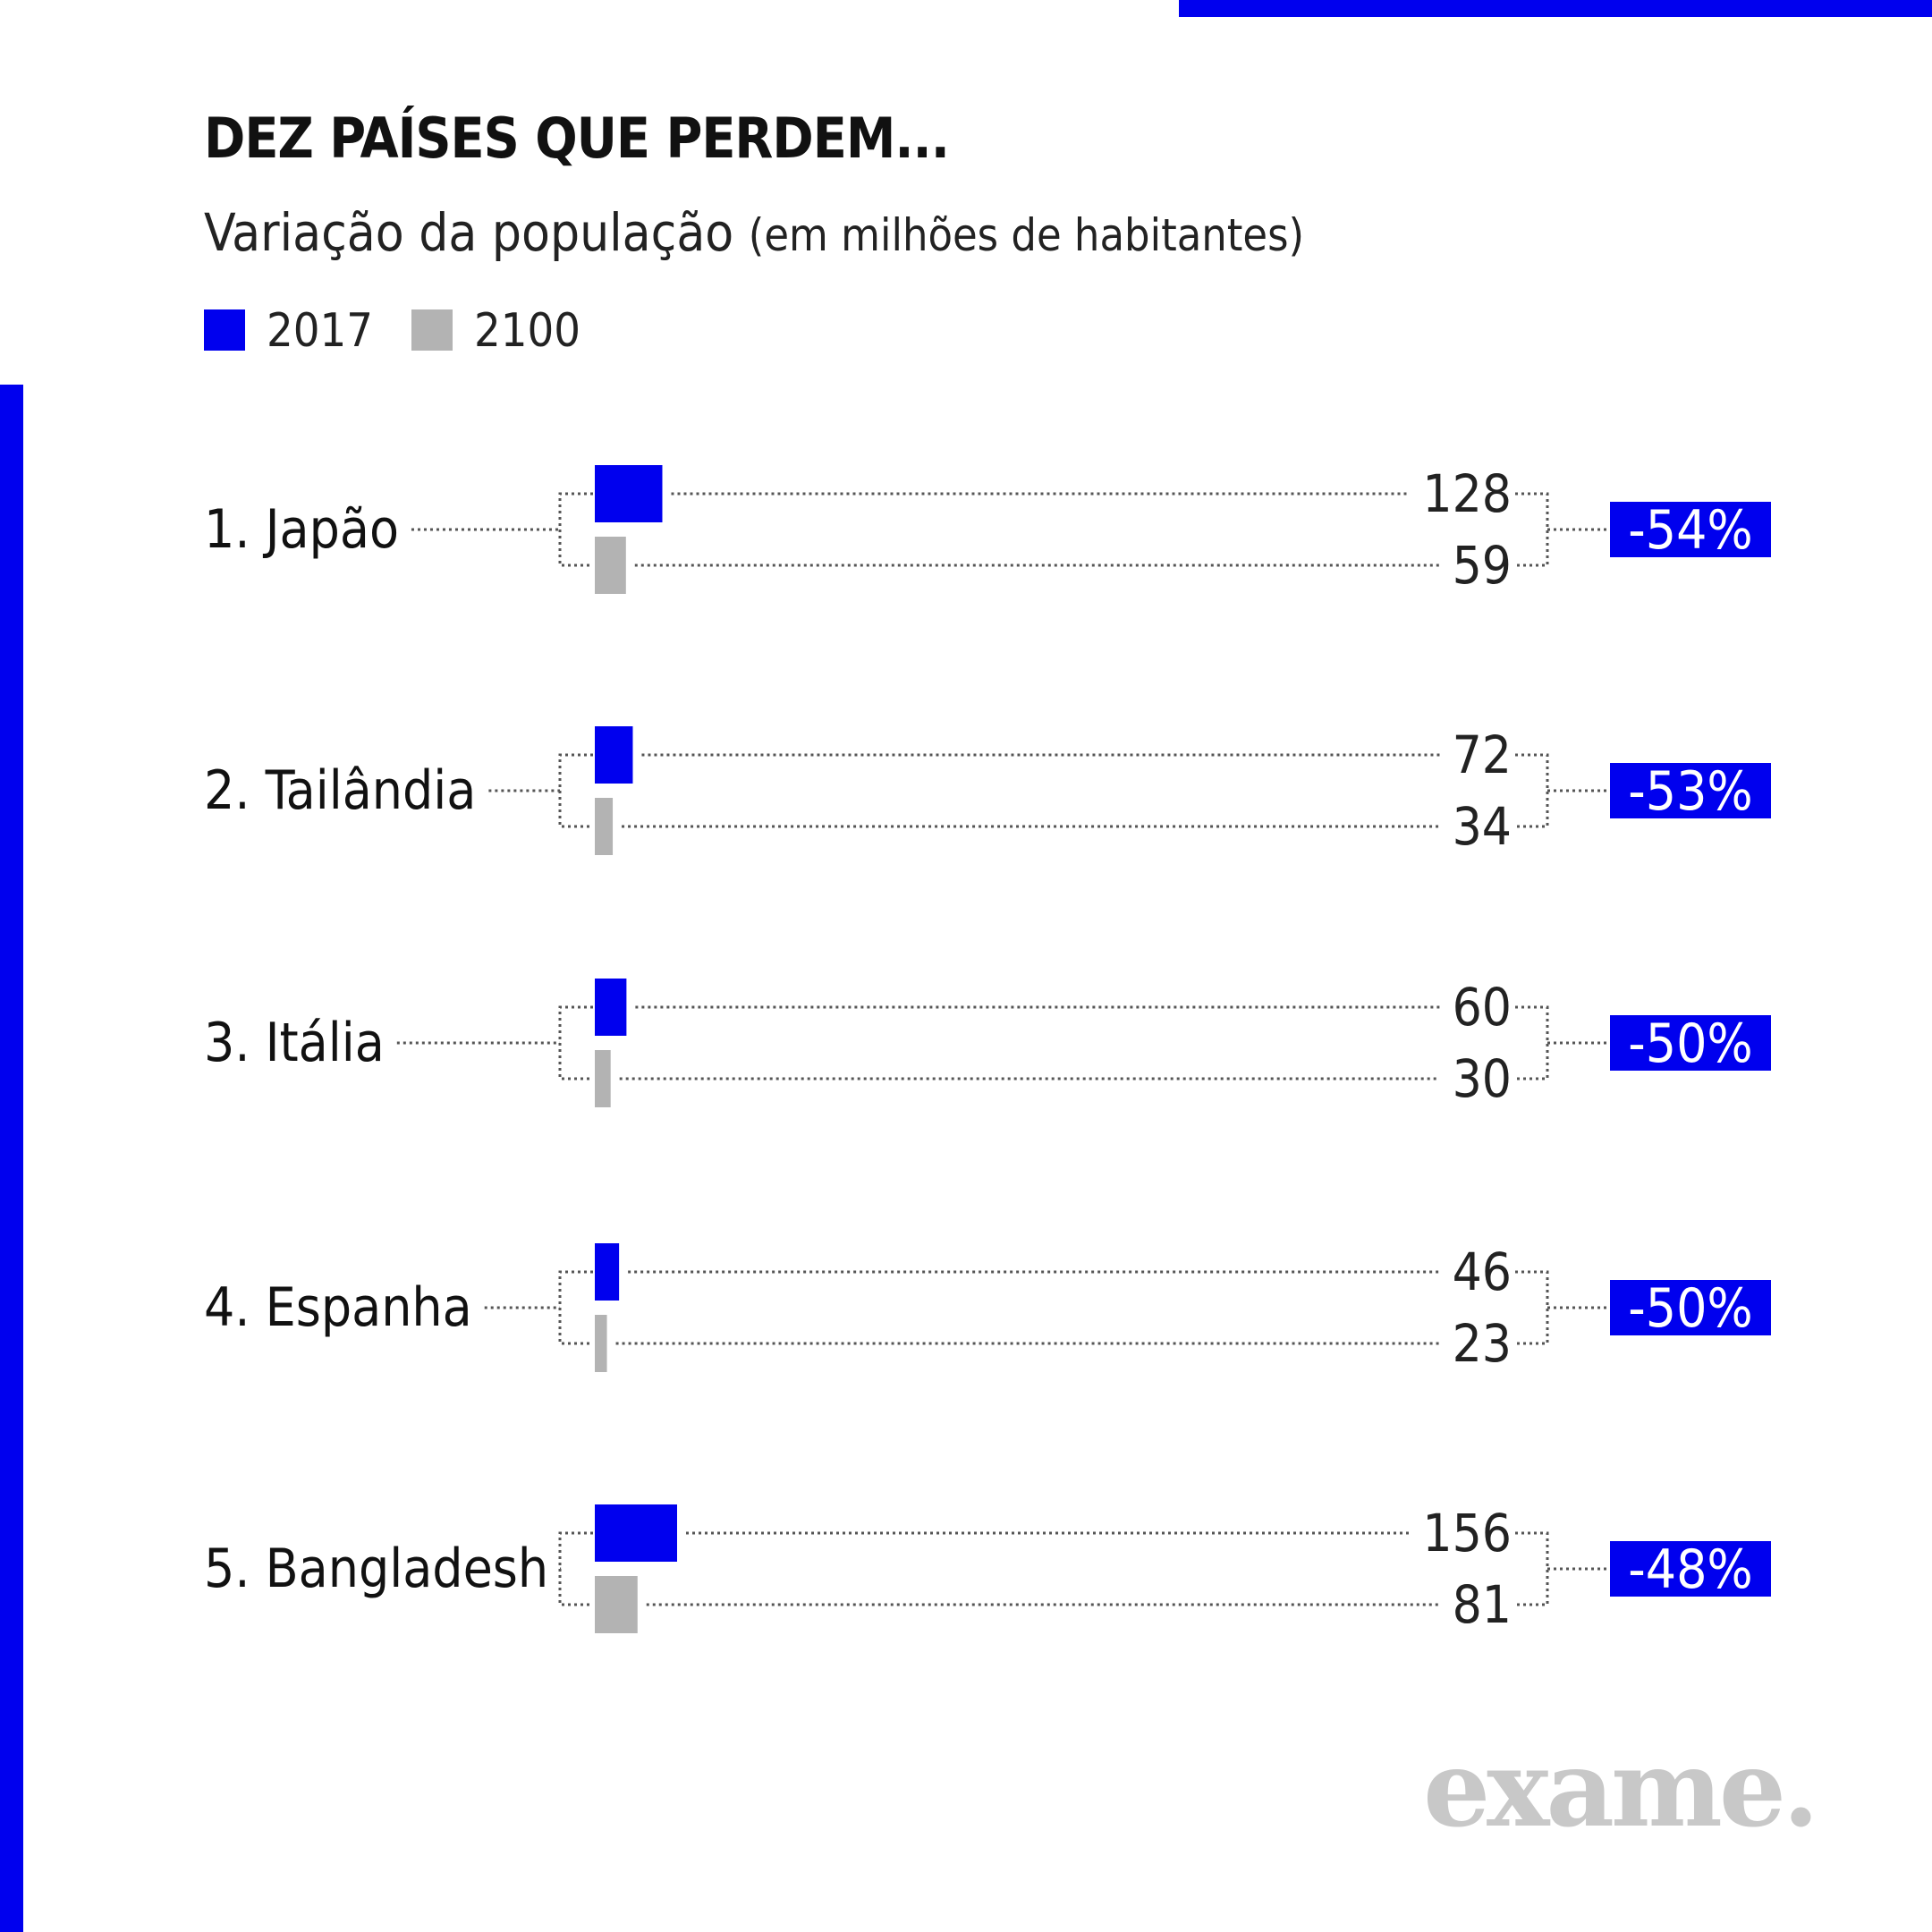 The image size is (1932, 1932). I want to click on exame-logo: exame., so click(1621, 1788).